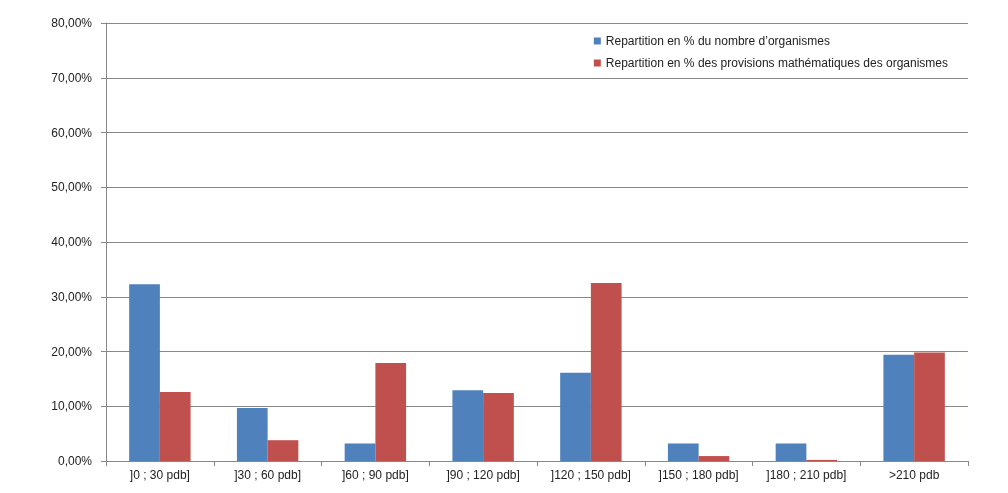 This screenshot has height=493, width=1008. I want to click on y-tick-label: 10,00%, so click(72, 406).